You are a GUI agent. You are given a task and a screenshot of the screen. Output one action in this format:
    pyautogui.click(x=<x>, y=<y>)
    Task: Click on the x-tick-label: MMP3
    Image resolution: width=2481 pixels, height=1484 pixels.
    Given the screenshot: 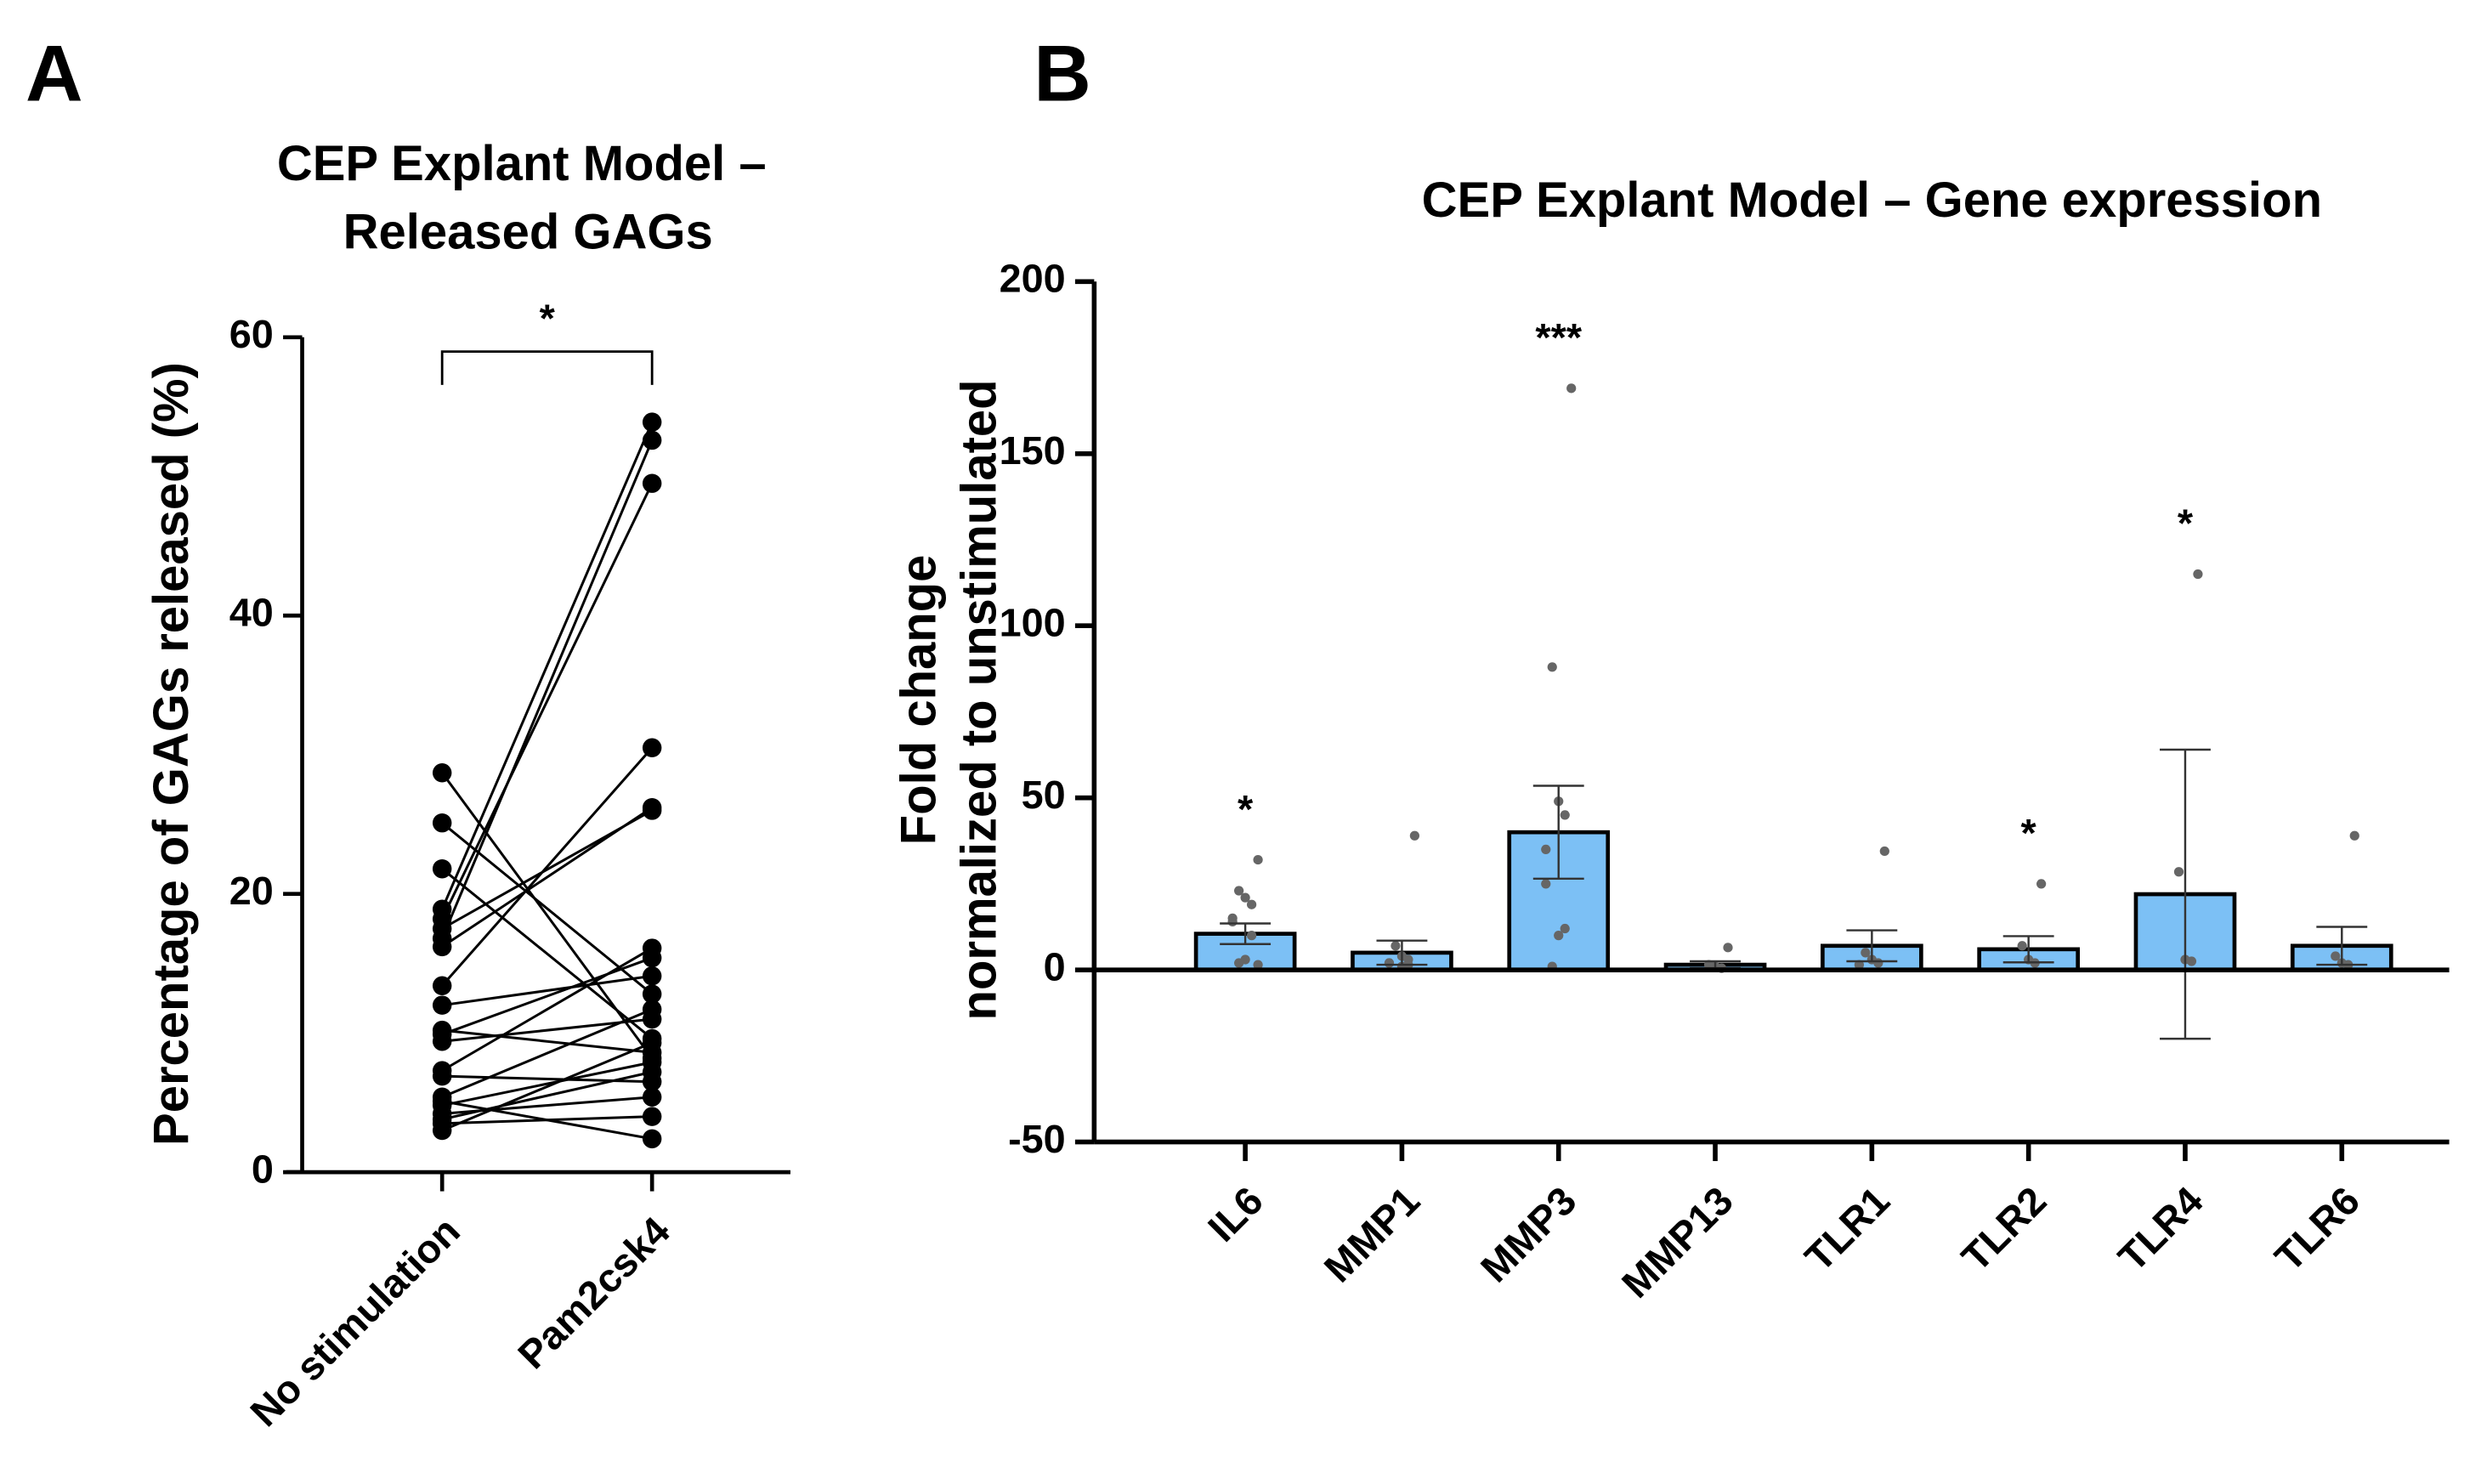 What is the action you would take?
    pyautogui.click(x=1528, y=1234)
    